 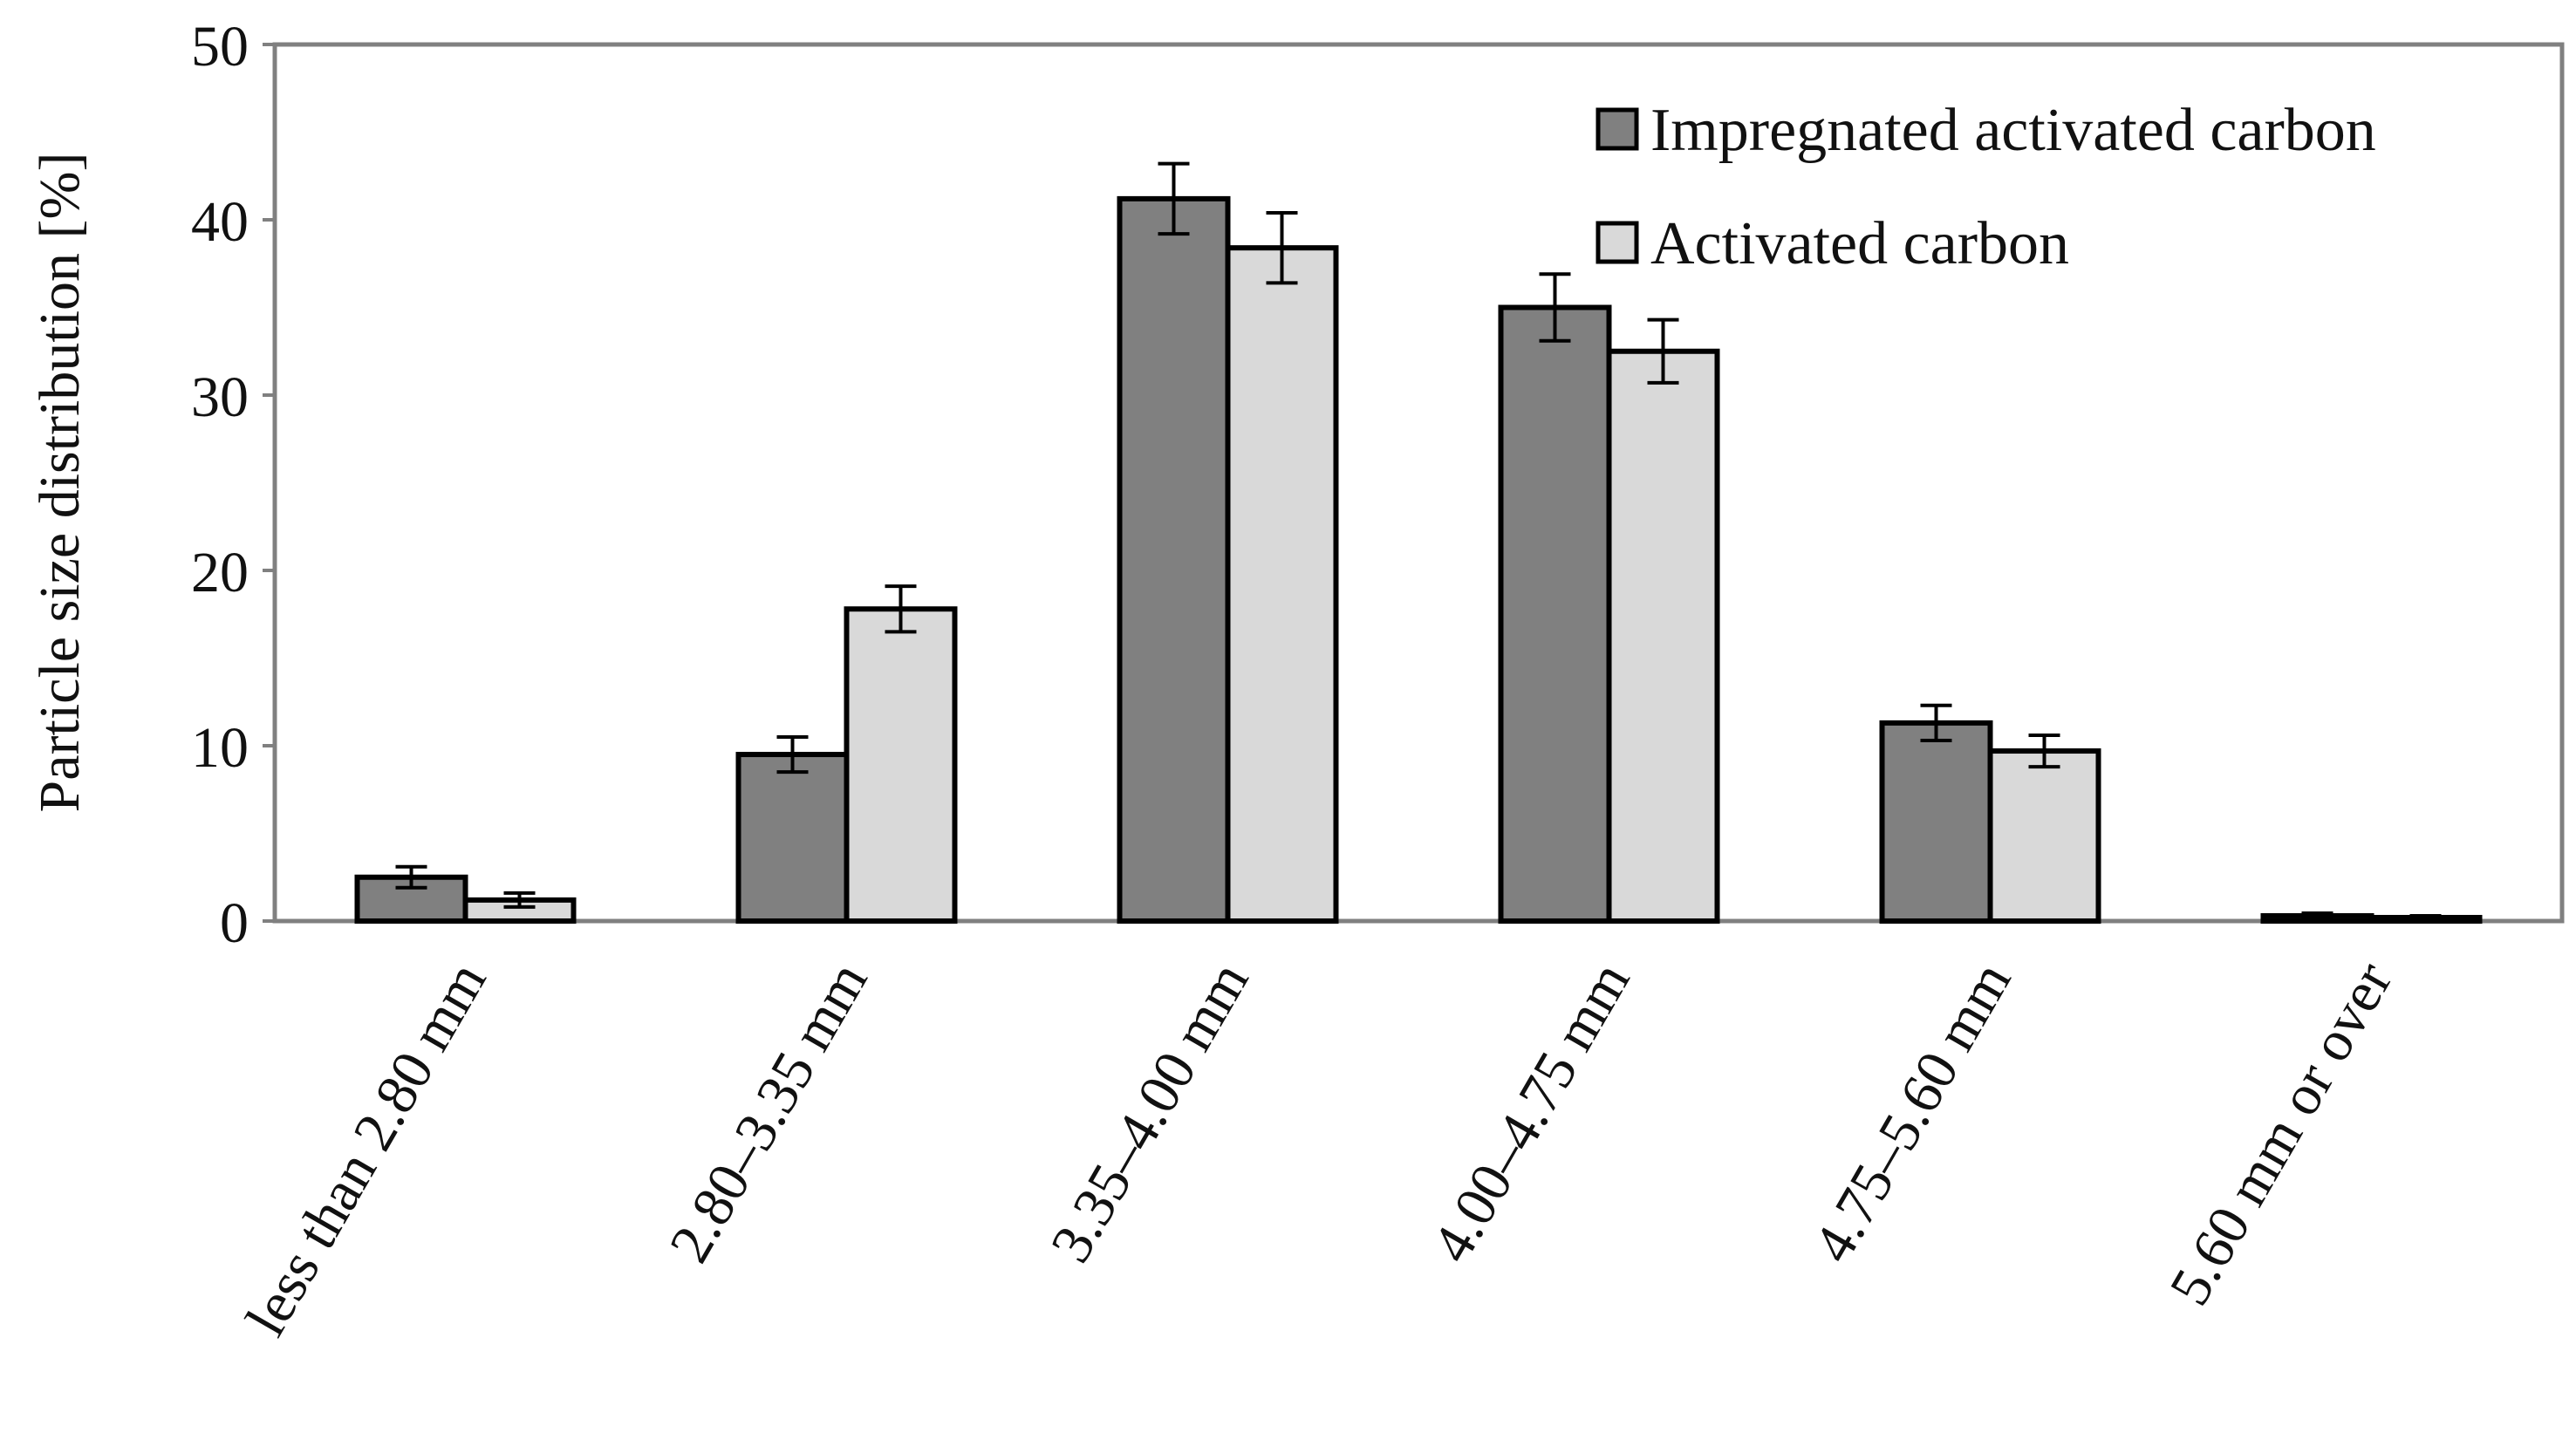 I want to click on legend-label-impregnated: Impregnated activated carbon, so click(x=2013, y=130).